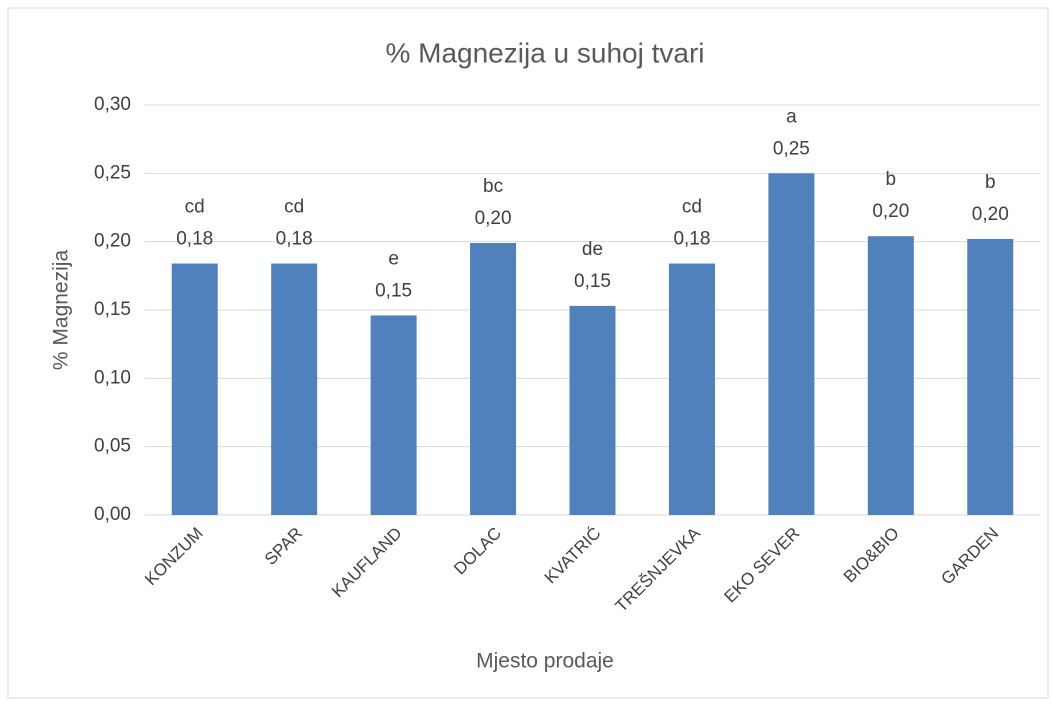  Describe the element at coordinates (112, 446) in the screenshot. I see `y-tick-label: 0,05` at that location.